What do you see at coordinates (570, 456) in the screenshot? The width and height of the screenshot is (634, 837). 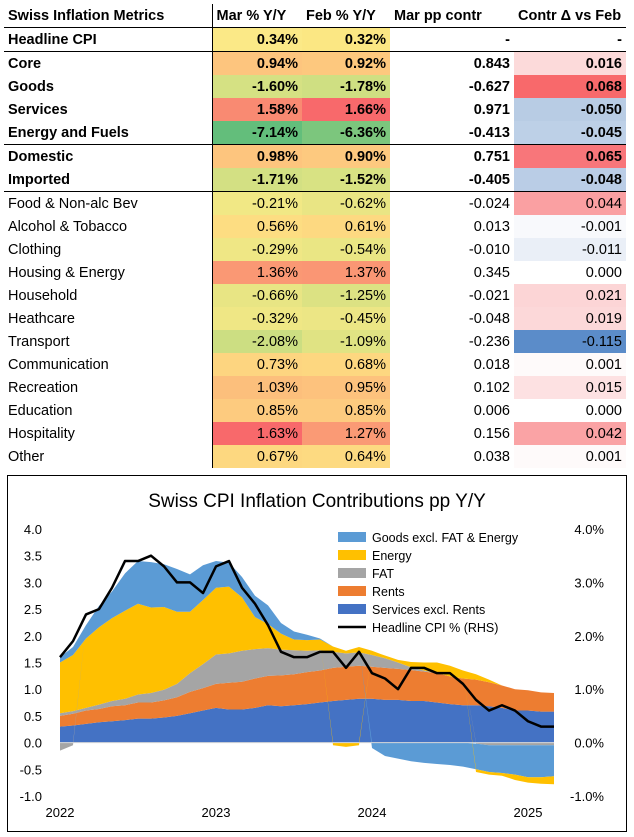 I see `row-delta-value: 0.001` at bounding box center [570, 456].